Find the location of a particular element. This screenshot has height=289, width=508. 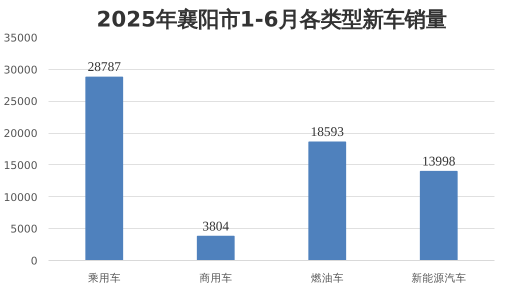

x-tick-label: 新能源汽车 is located at coordinates (438, 278).